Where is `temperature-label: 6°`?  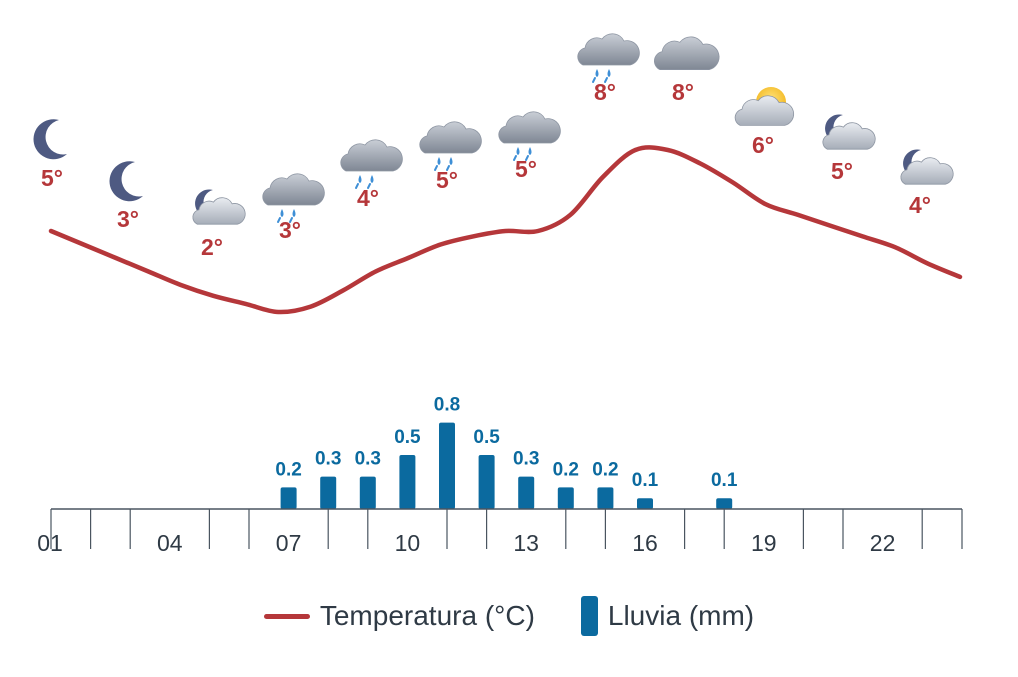 temperature-label: 6° is located at coordinates (763, 145).